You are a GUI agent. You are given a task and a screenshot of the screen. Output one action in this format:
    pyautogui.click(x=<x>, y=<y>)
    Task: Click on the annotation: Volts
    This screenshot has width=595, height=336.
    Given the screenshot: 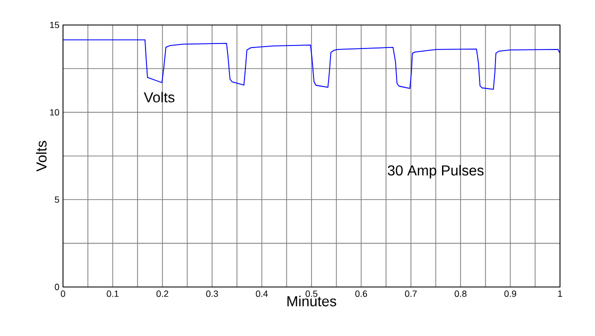 What is the action you would take?
    pyautogui.click(x=159, y=97)
    